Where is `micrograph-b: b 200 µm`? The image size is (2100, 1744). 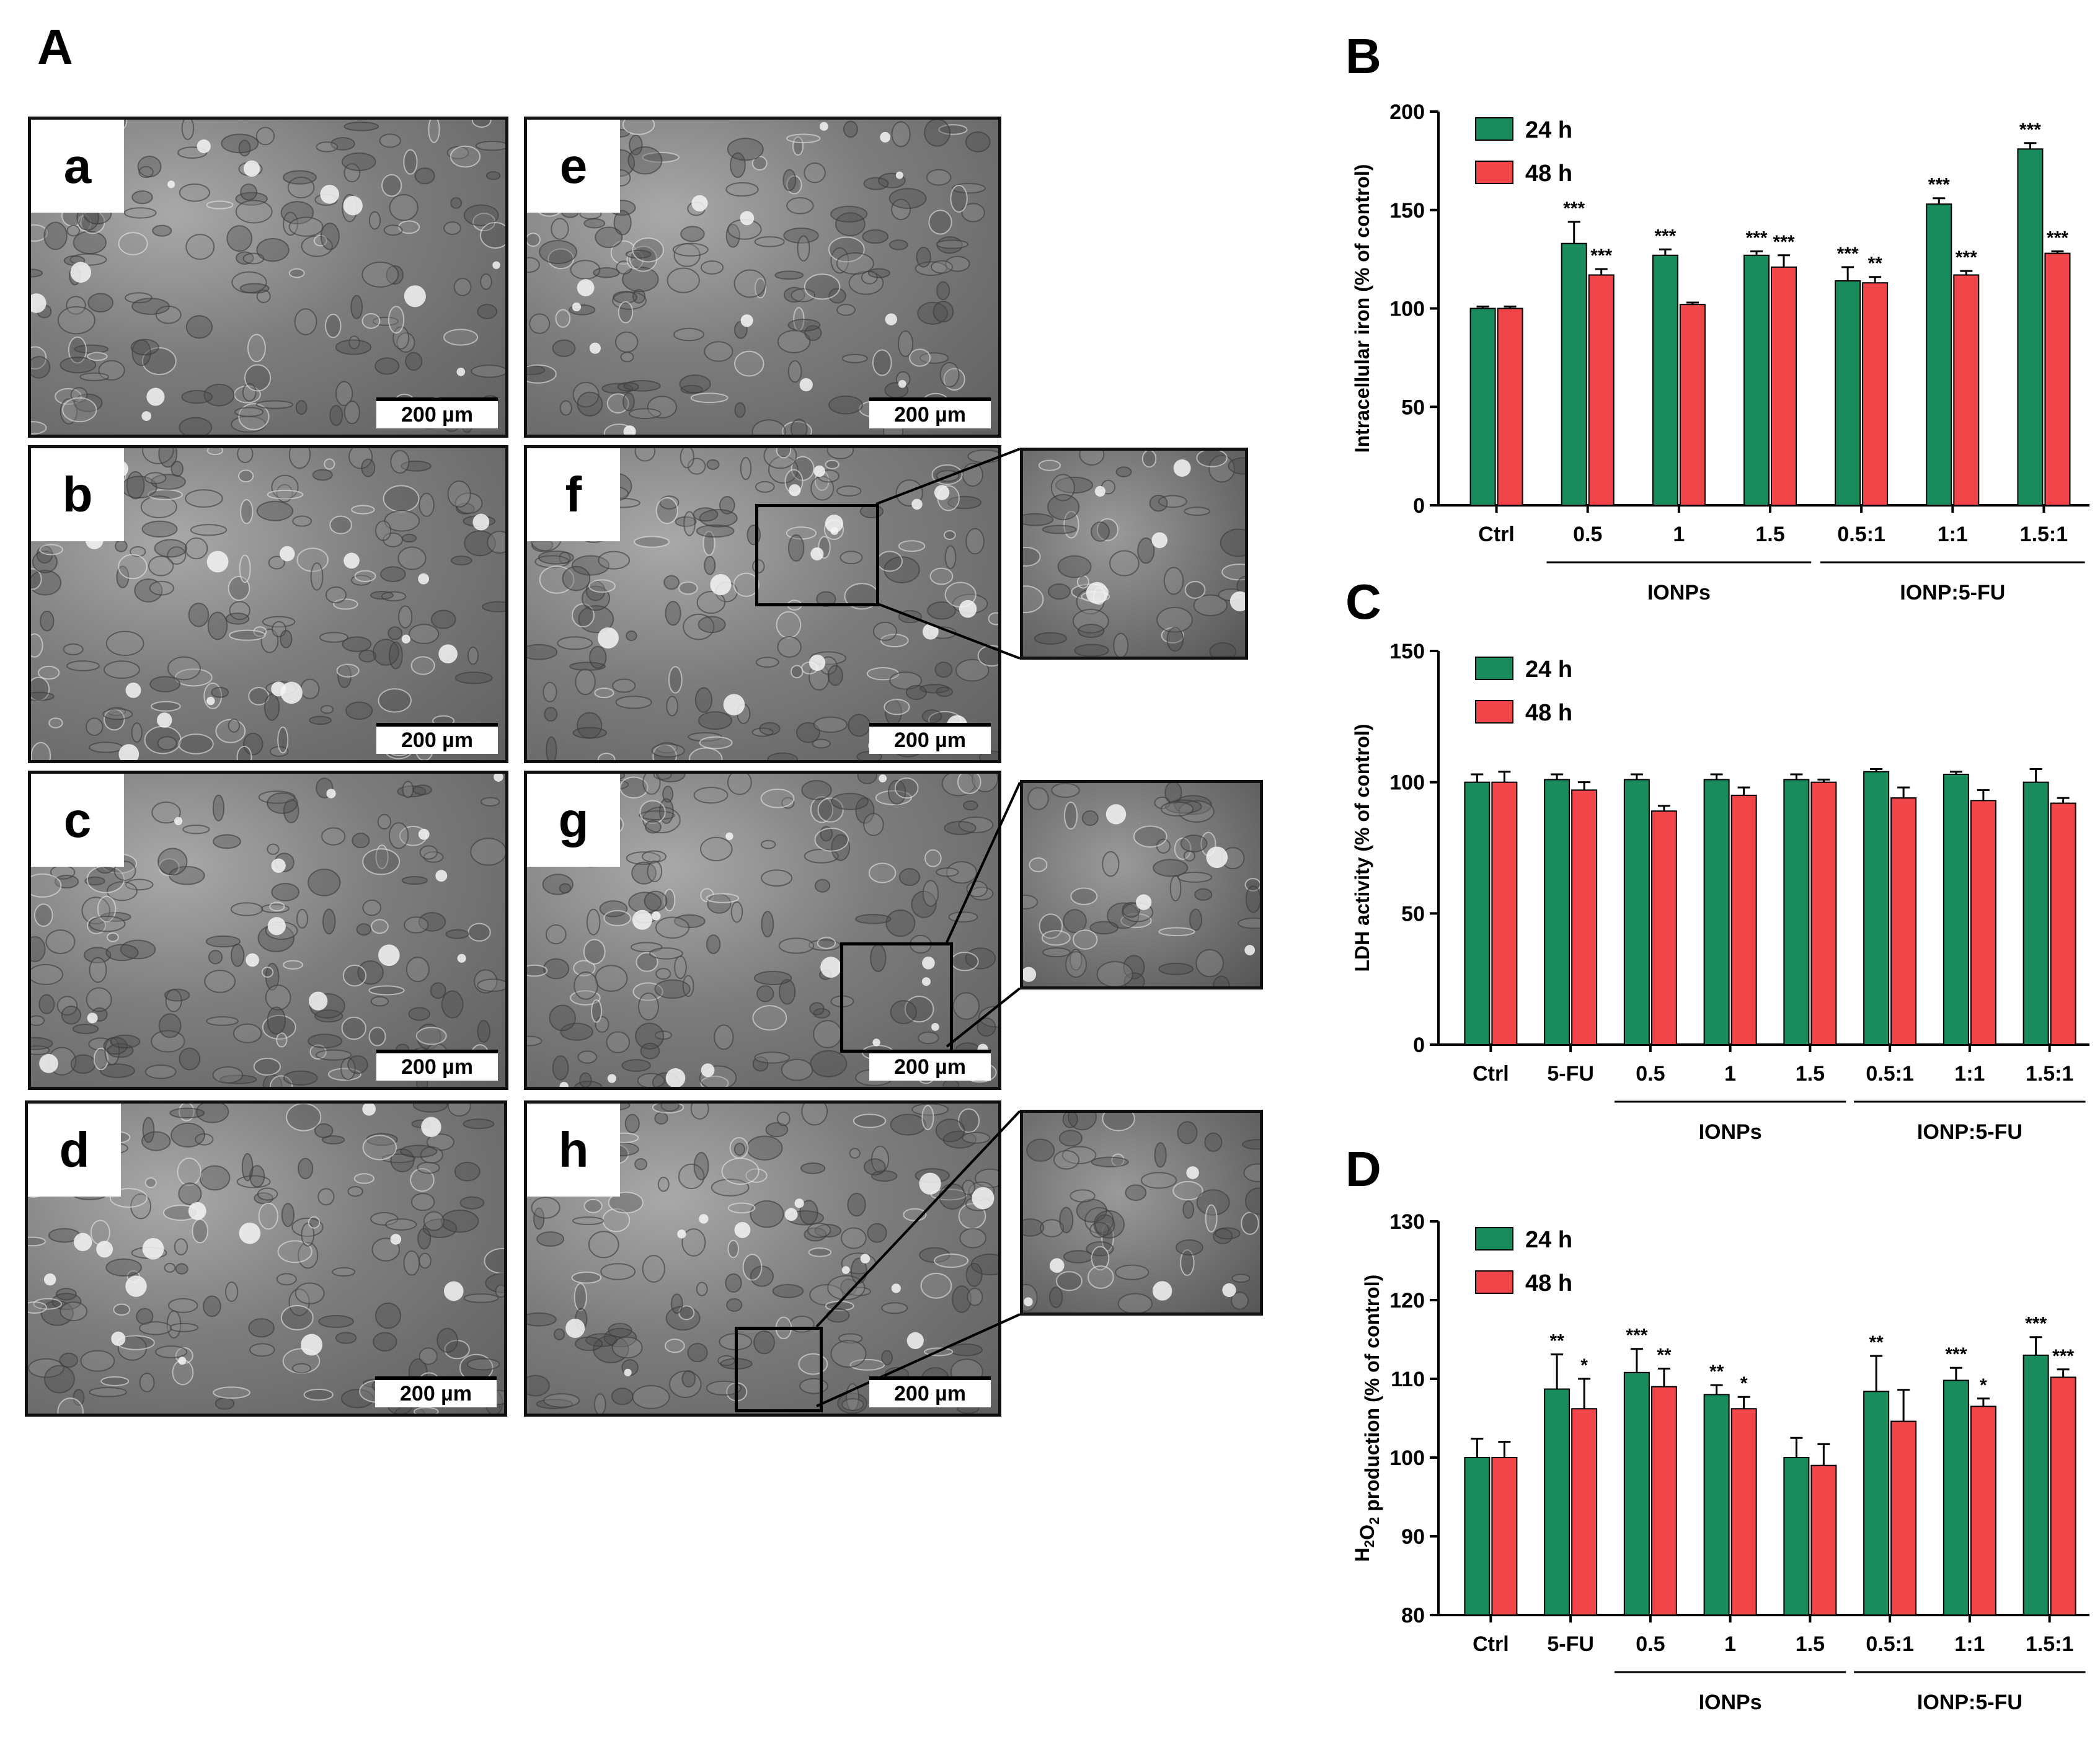
micrograph-b: b 200 µm is located at coordinates (268, 604).